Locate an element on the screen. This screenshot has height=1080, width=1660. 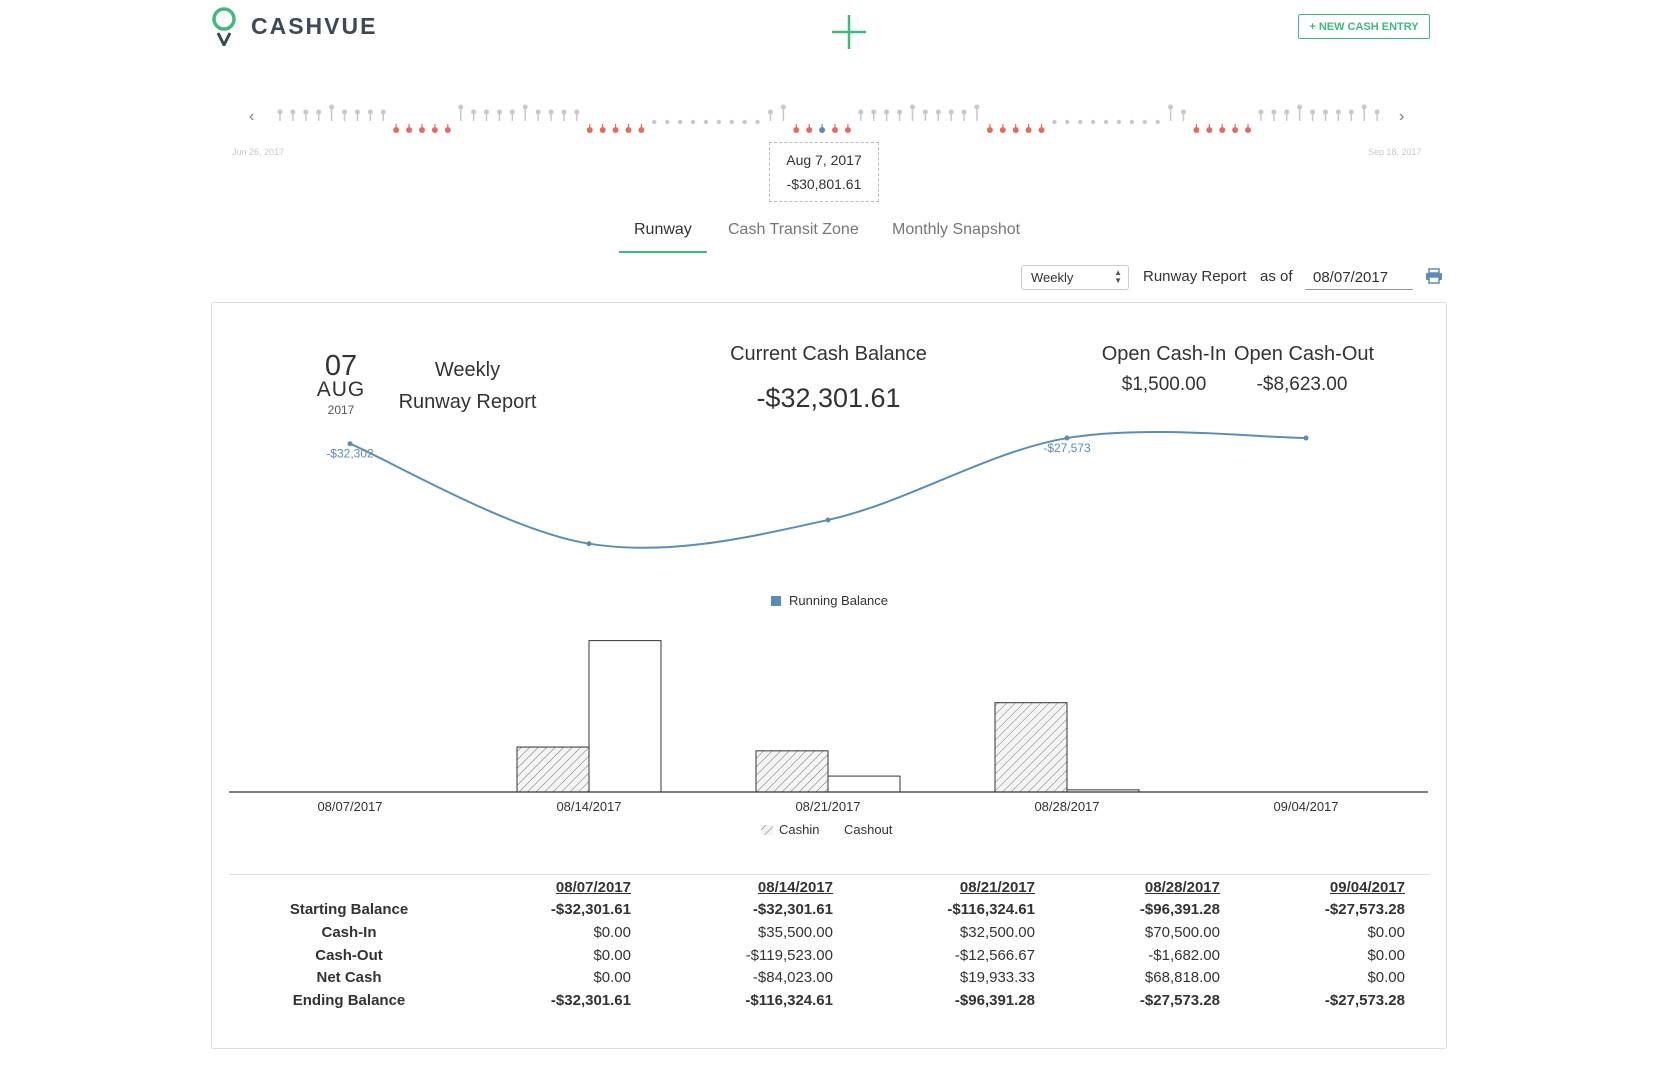
period-select: Weekly ▲ ▼ is located at coordinates (1075, 277).